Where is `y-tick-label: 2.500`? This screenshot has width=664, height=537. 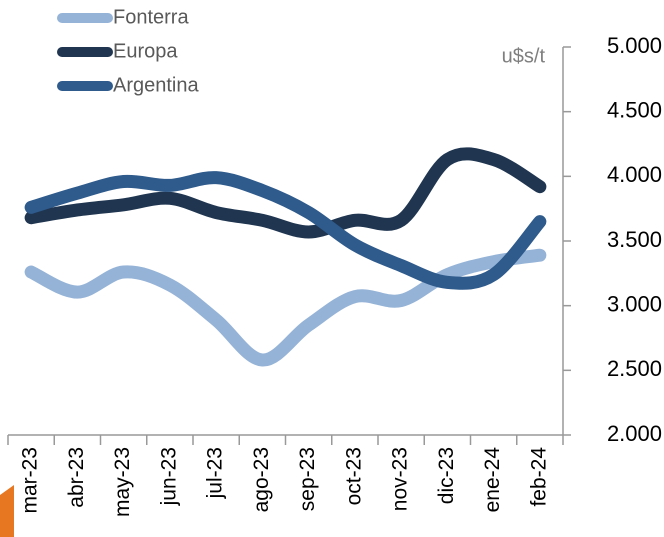
y-tick-label: 2.500 is located at coordinates (634, 368).